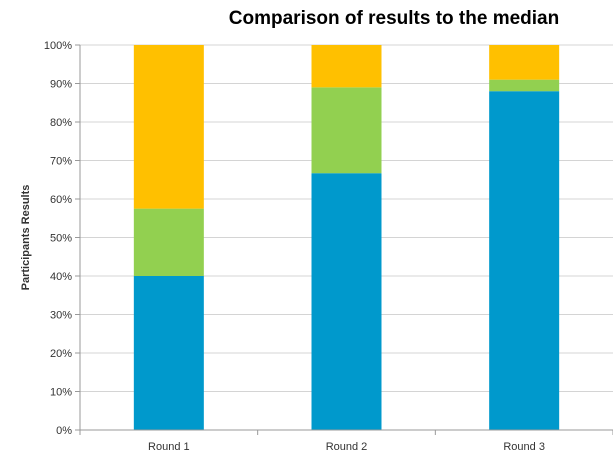 The image size is (613, 455). I want to click on y-tick-label: 20%, so click(61, 354).